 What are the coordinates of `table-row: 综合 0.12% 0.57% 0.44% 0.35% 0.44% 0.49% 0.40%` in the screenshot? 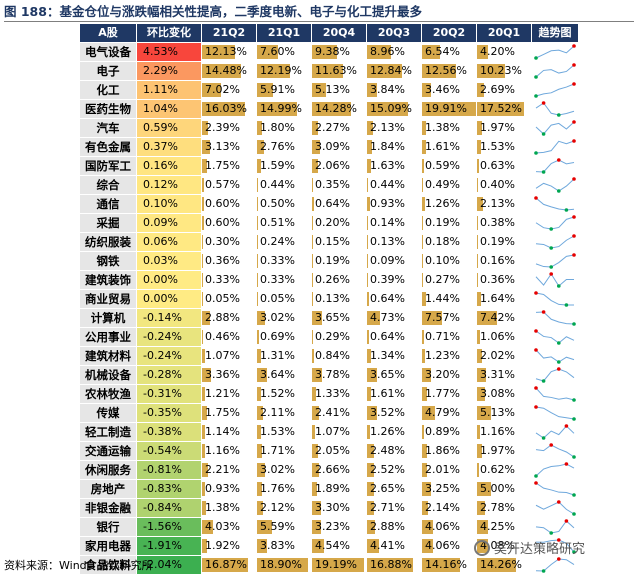 It's located at (329, 185).